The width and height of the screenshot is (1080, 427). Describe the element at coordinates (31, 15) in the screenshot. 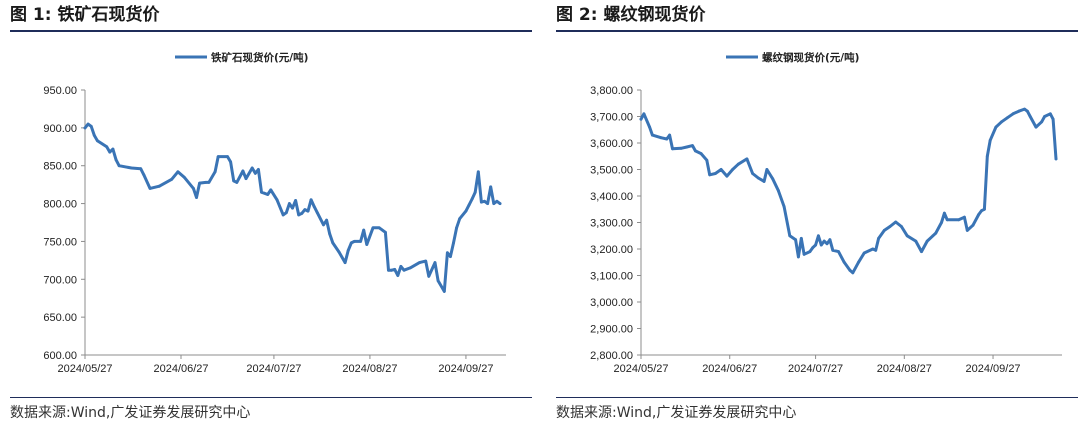

I see `figure-label: 图 1:` at that location.